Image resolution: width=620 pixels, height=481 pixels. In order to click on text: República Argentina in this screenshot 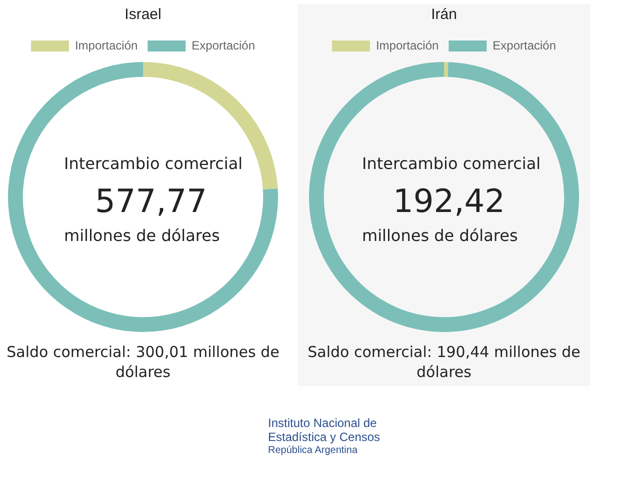, I will do `click(313, 451)`.